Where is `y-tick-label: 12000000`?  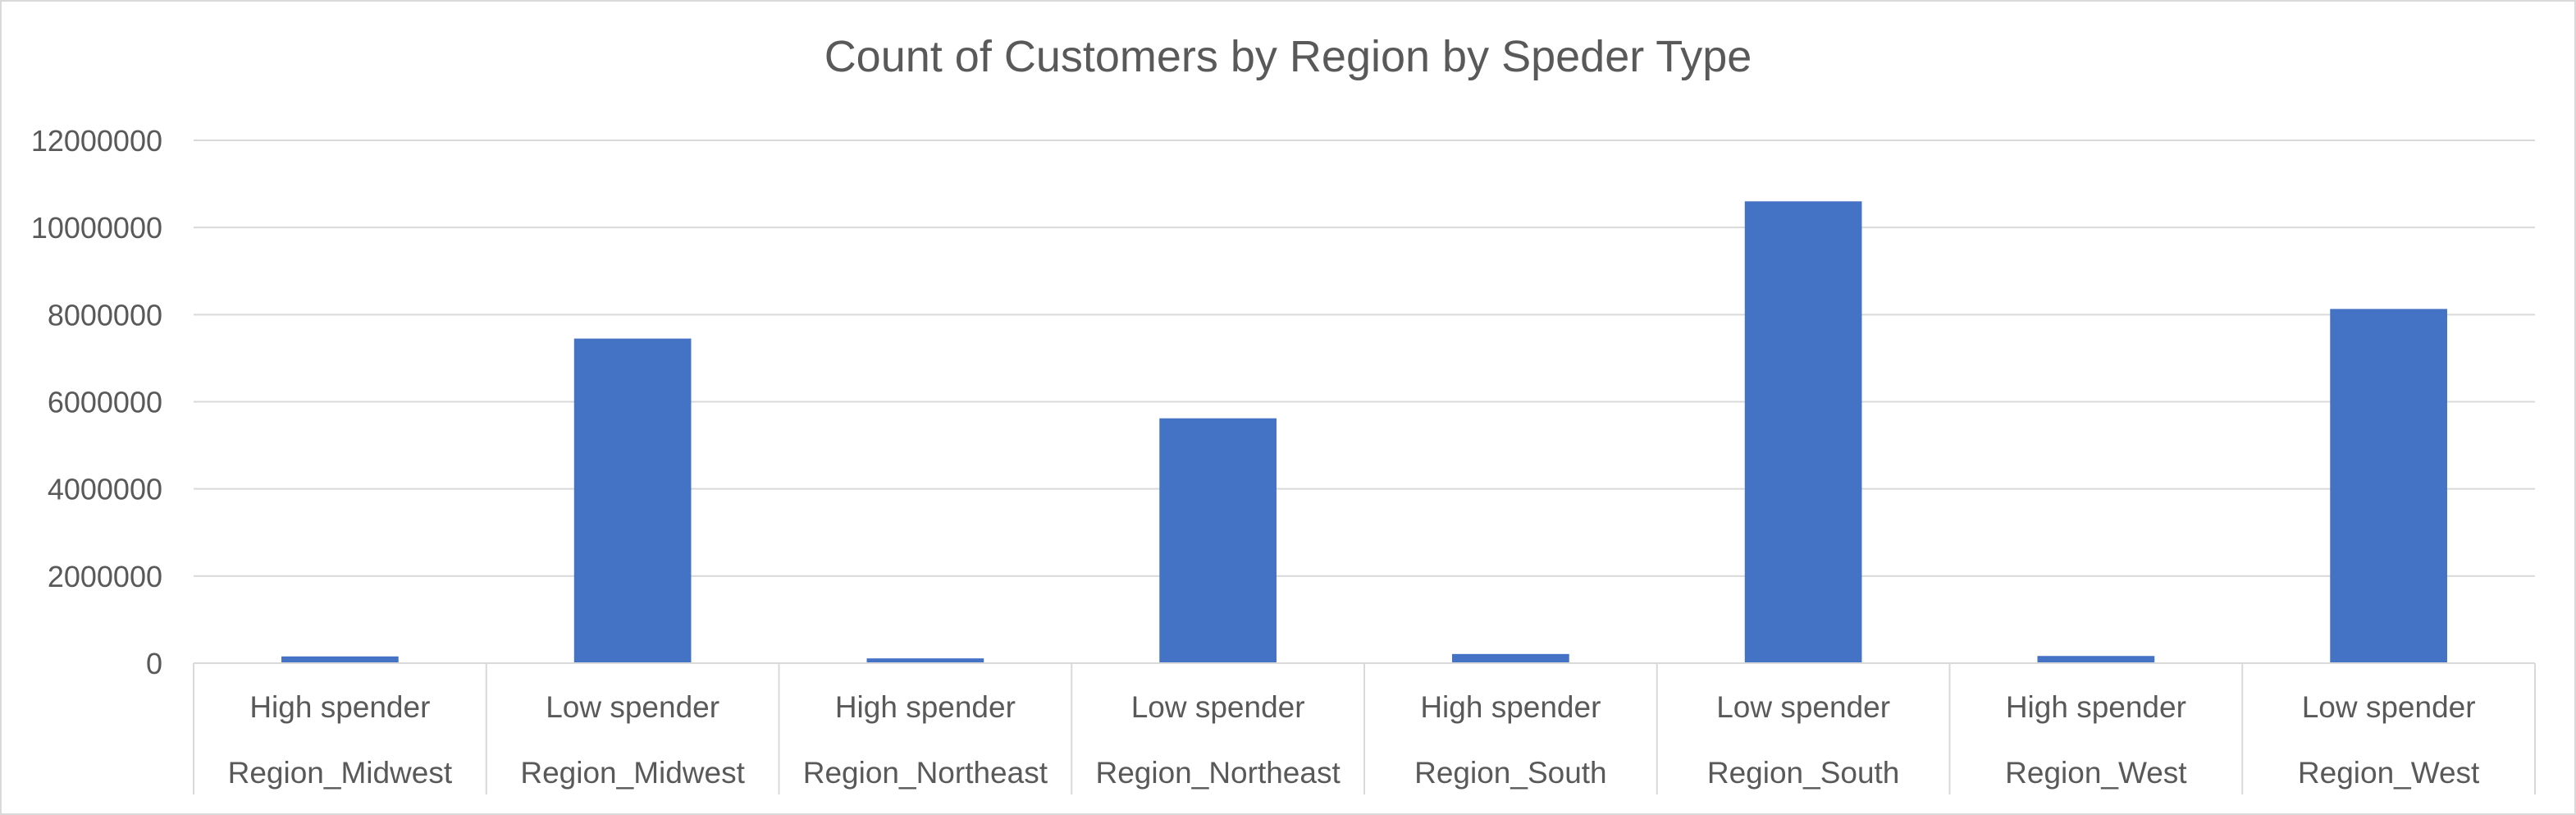 y-tick-label: 12000000 is located at coordinates (97, 141).